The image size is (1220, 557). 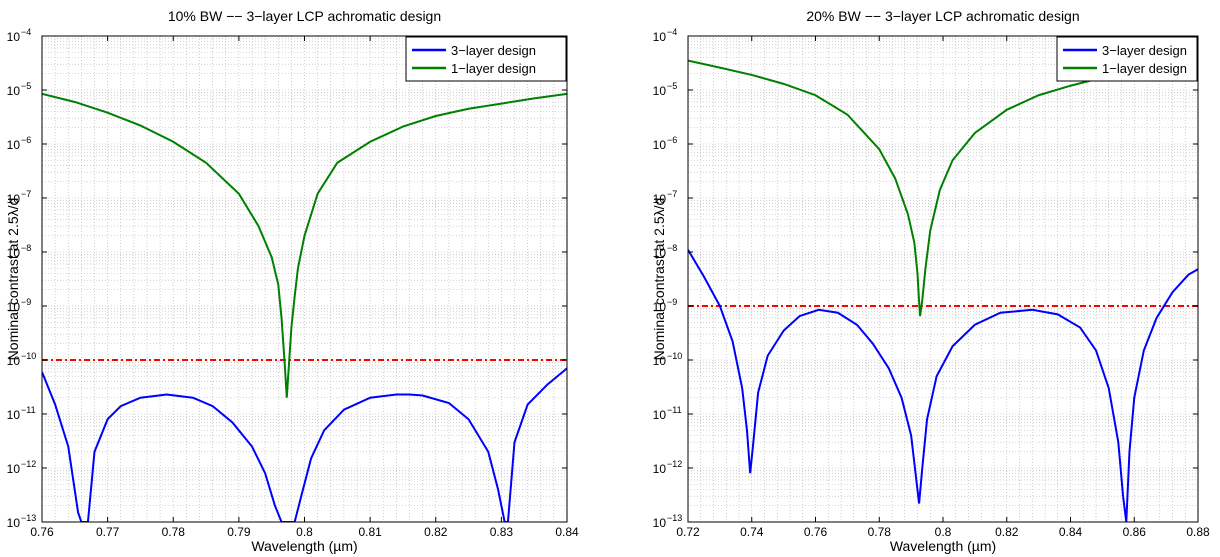 I want to click on x-tick-label: 0.77, so click(x=108, y=532).